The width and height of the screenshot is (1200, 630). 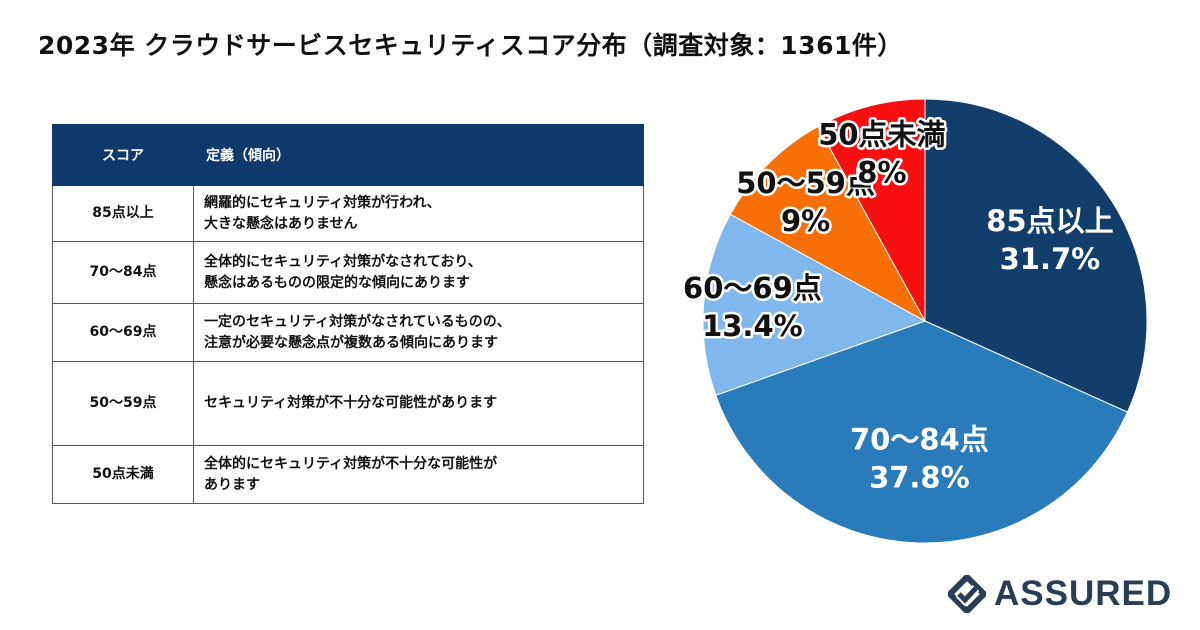 I want to click on table-header-definition: 定義（傾向）, so click(x=418, y=155).